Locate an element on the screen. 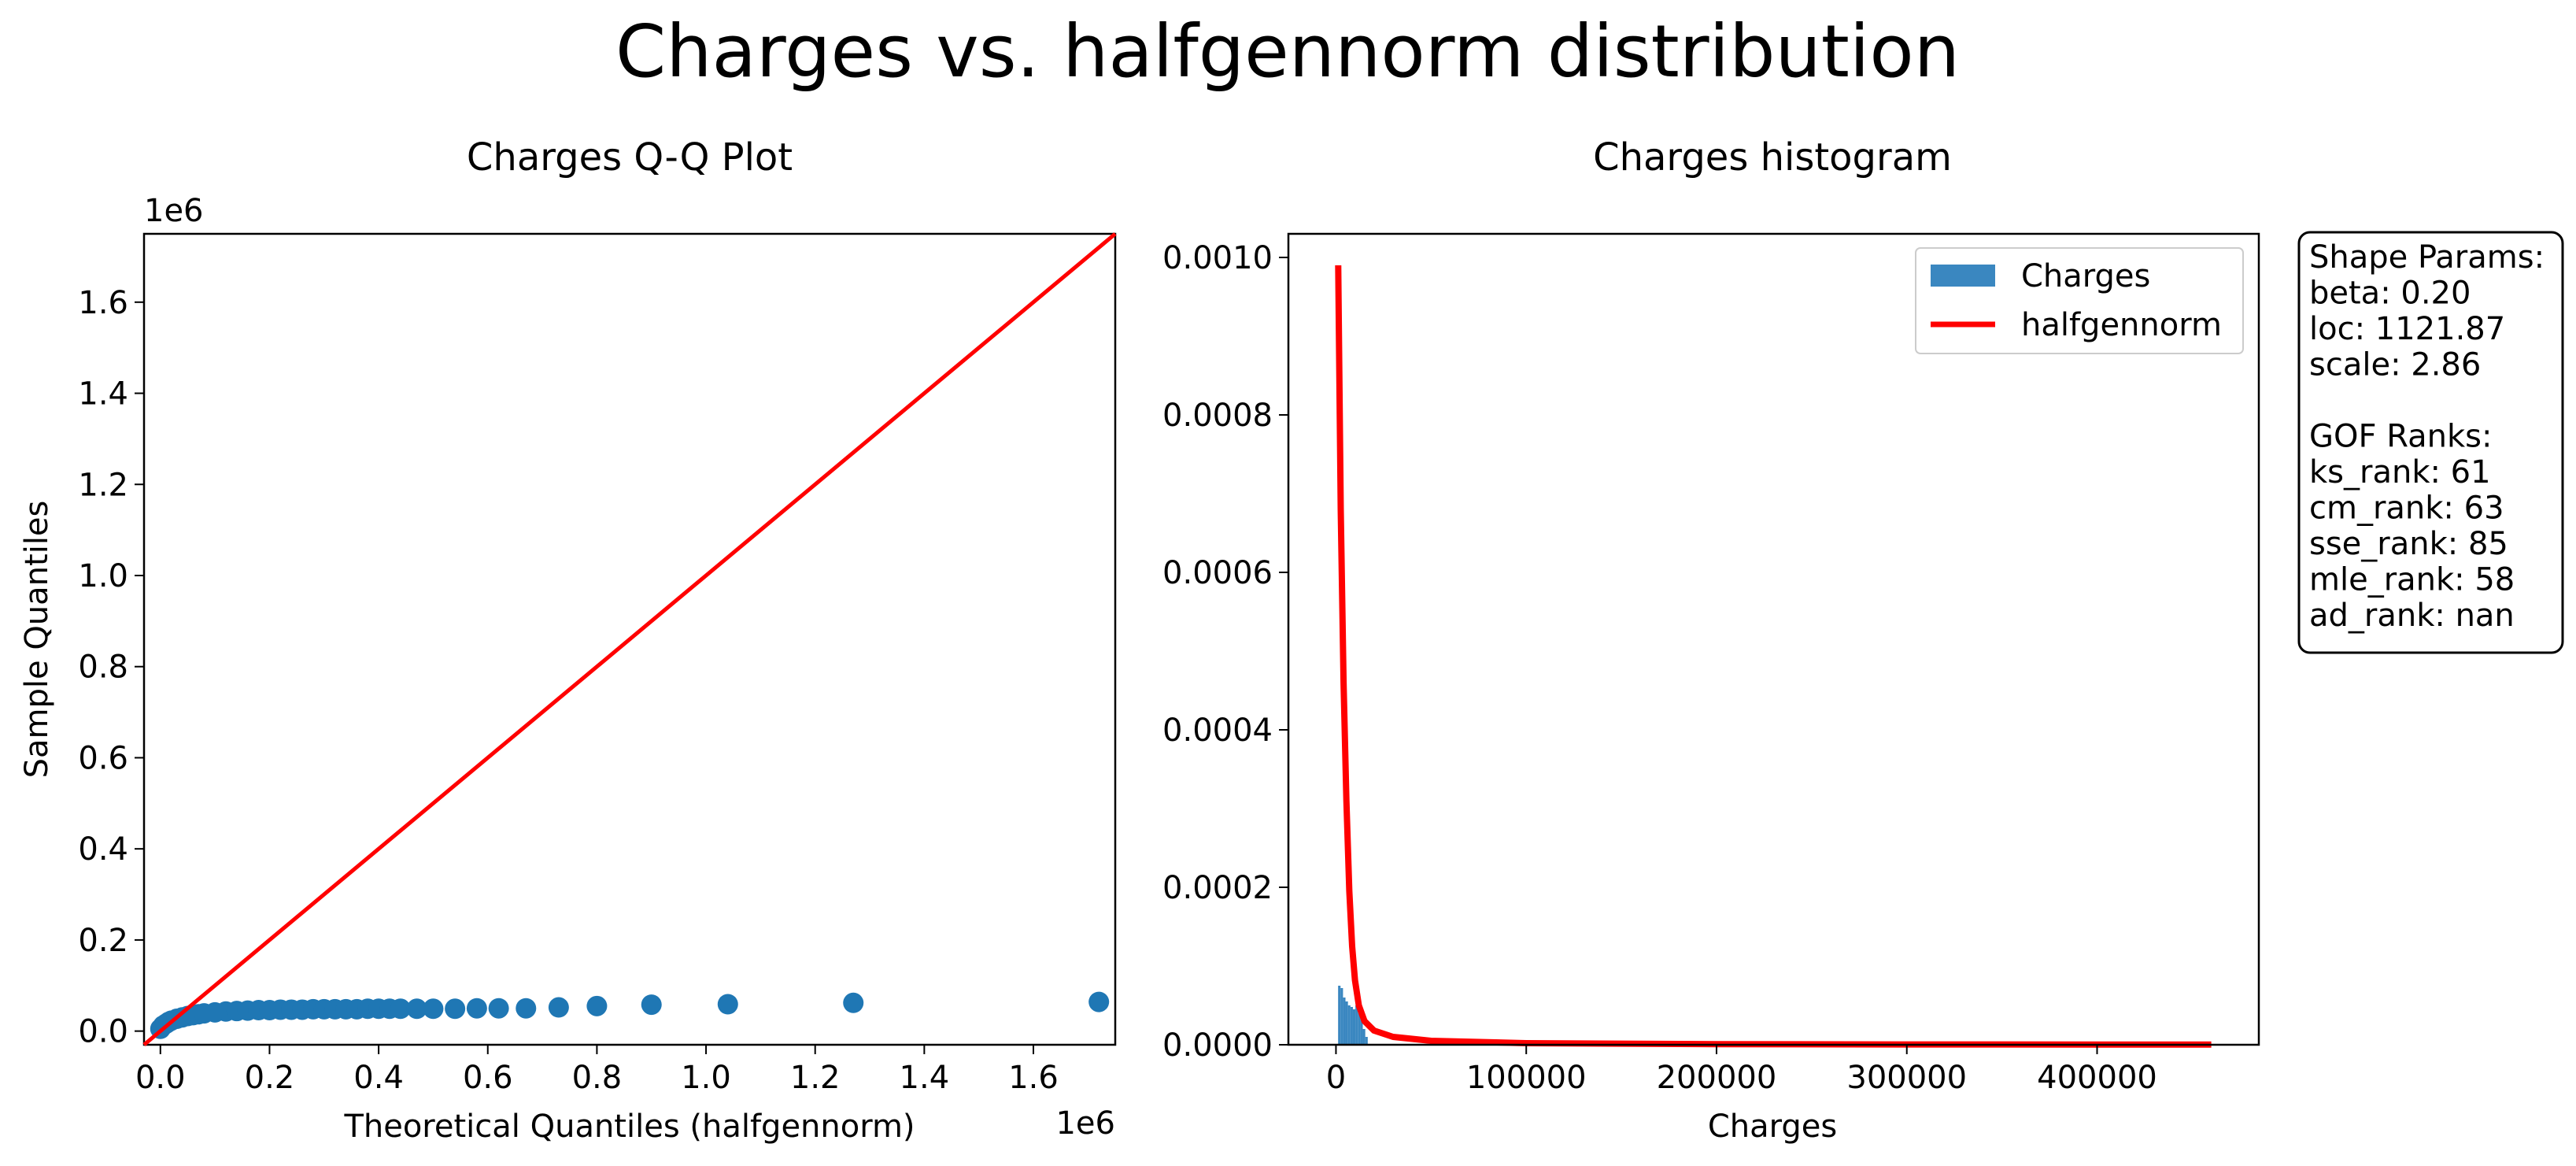 This screenshot has width=2576, height=1166. params-line: beta: 0.20 is located at coordinates (2390, 294).